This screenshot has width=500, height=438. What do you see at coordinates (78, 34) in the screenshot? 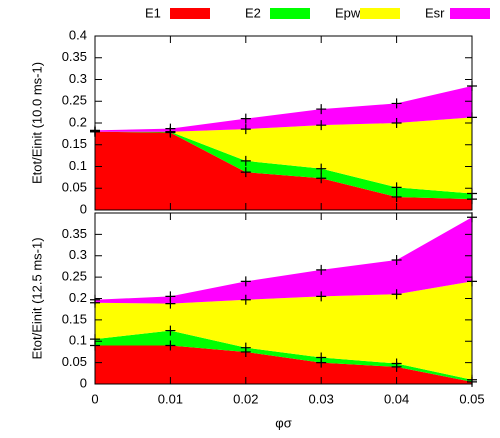
I see `y-tick-label: 0.4` at bounding box center [78, 34].